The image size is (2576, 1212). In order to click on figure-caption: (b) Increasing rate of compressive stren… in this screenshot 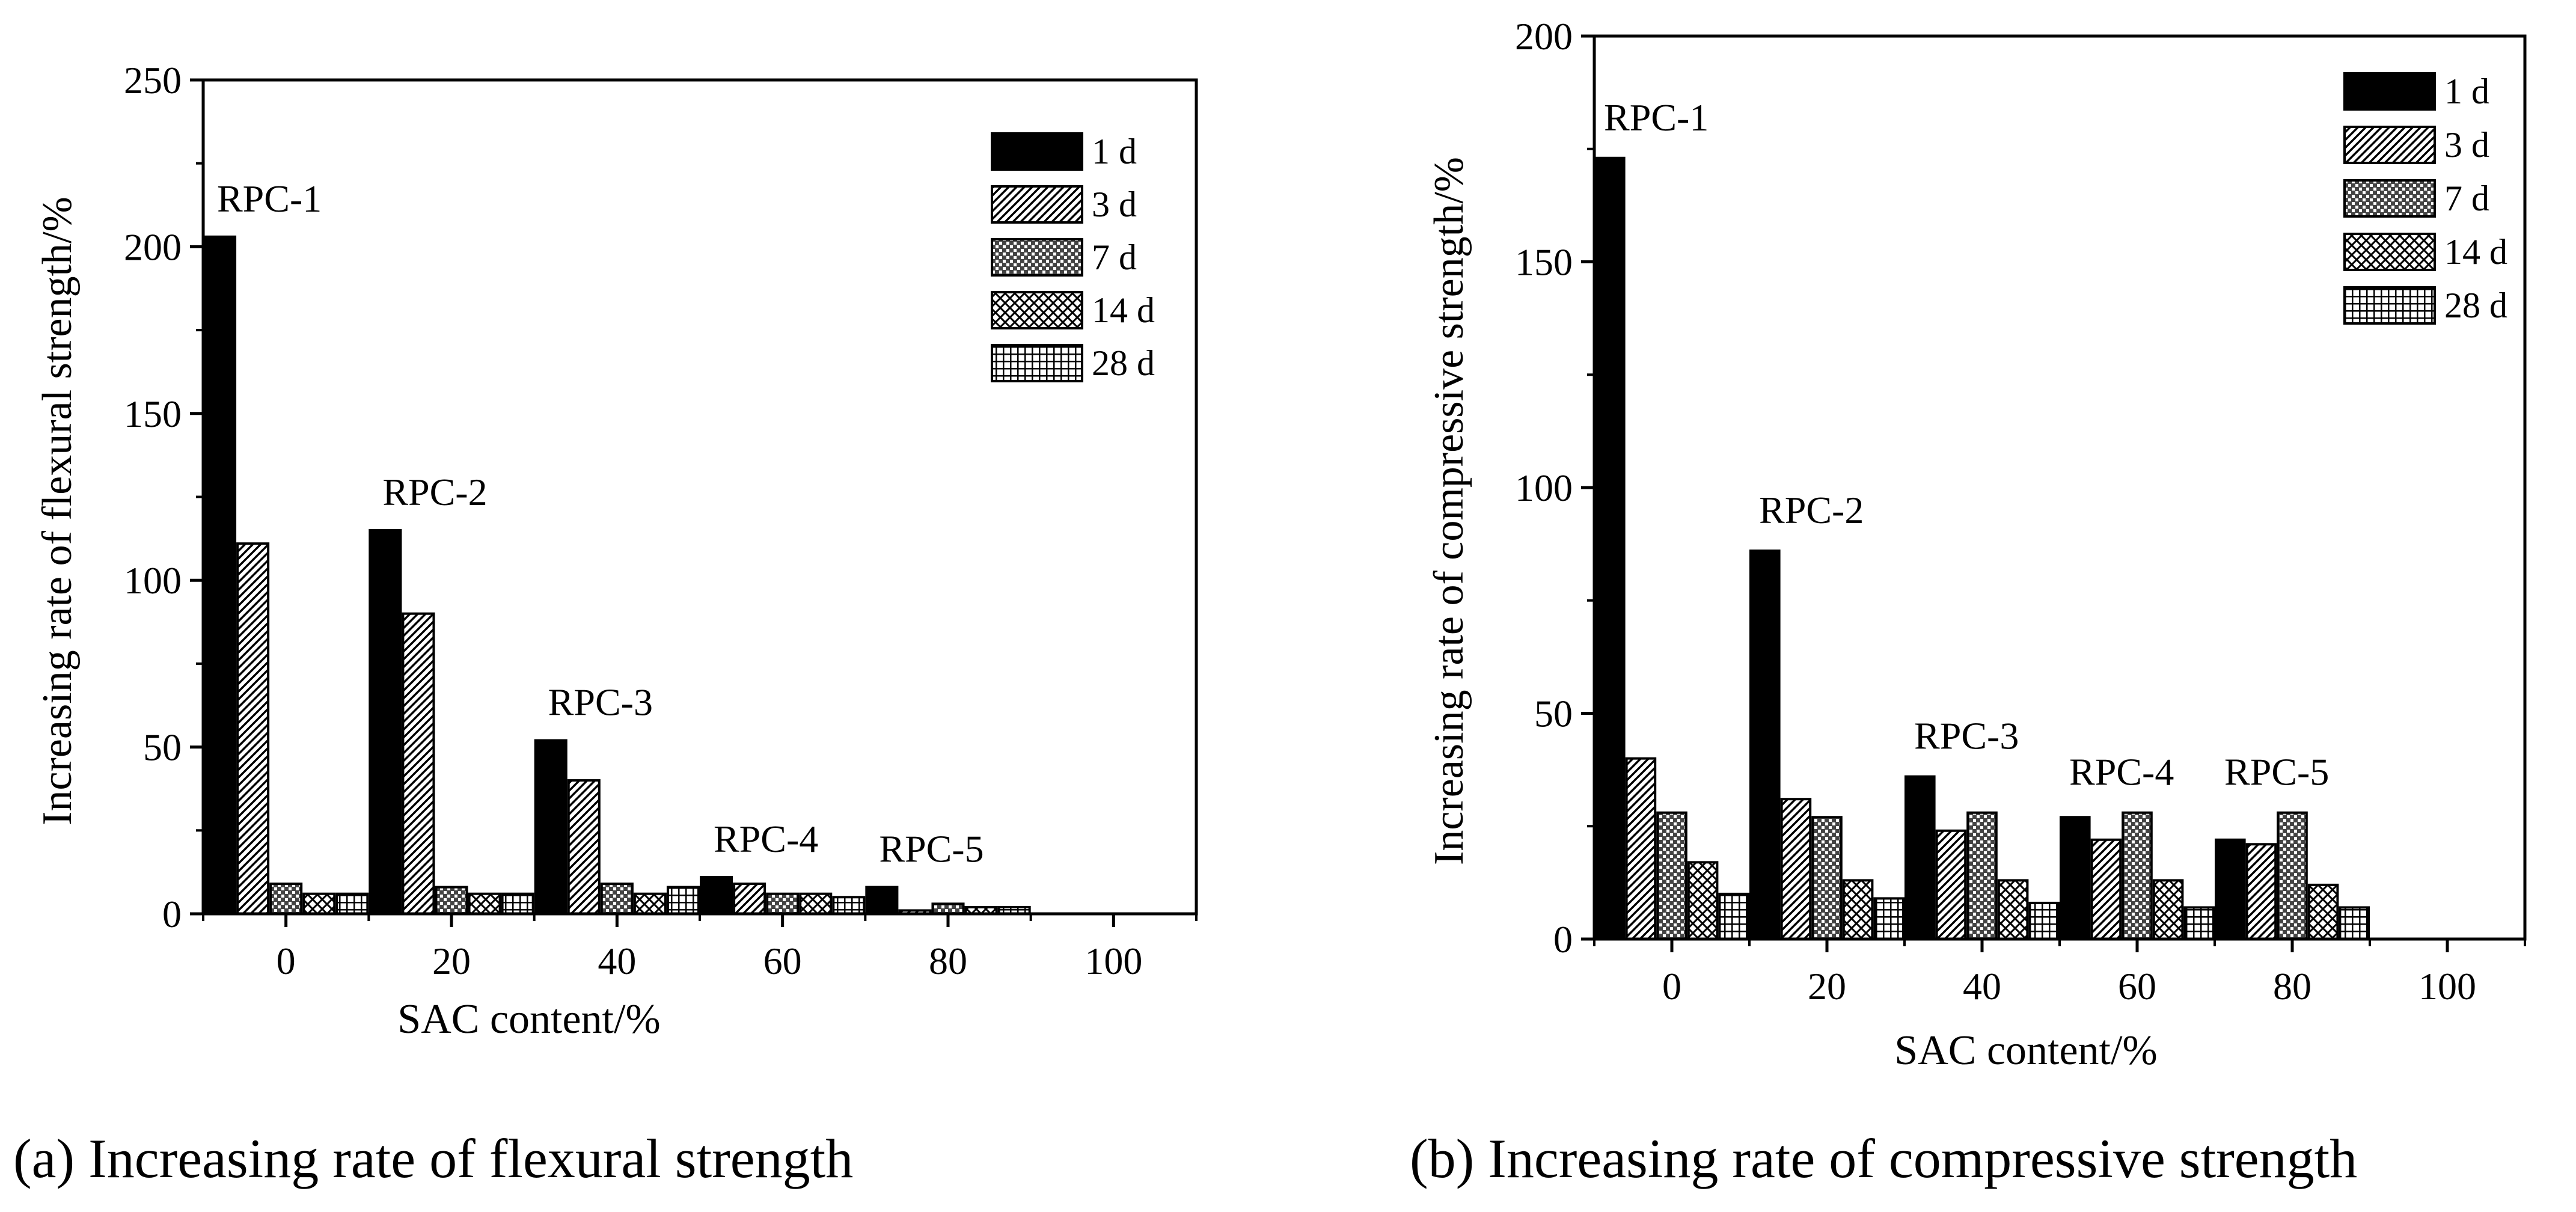, I will do `click(1883, 1158)`.